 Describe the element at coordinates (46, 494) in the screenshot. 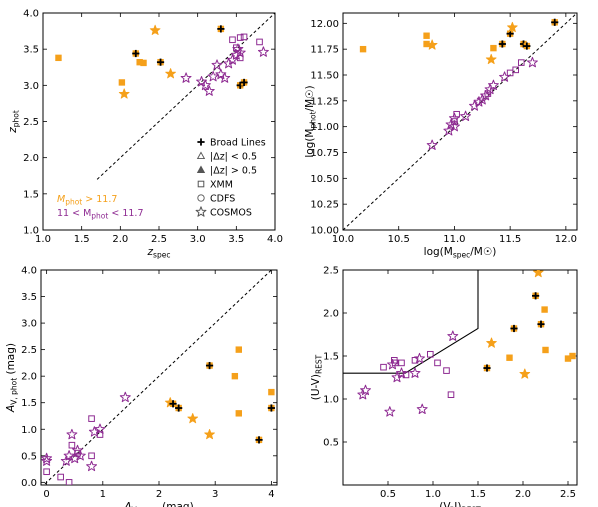

I see `x-tick-label: 0` at that location.